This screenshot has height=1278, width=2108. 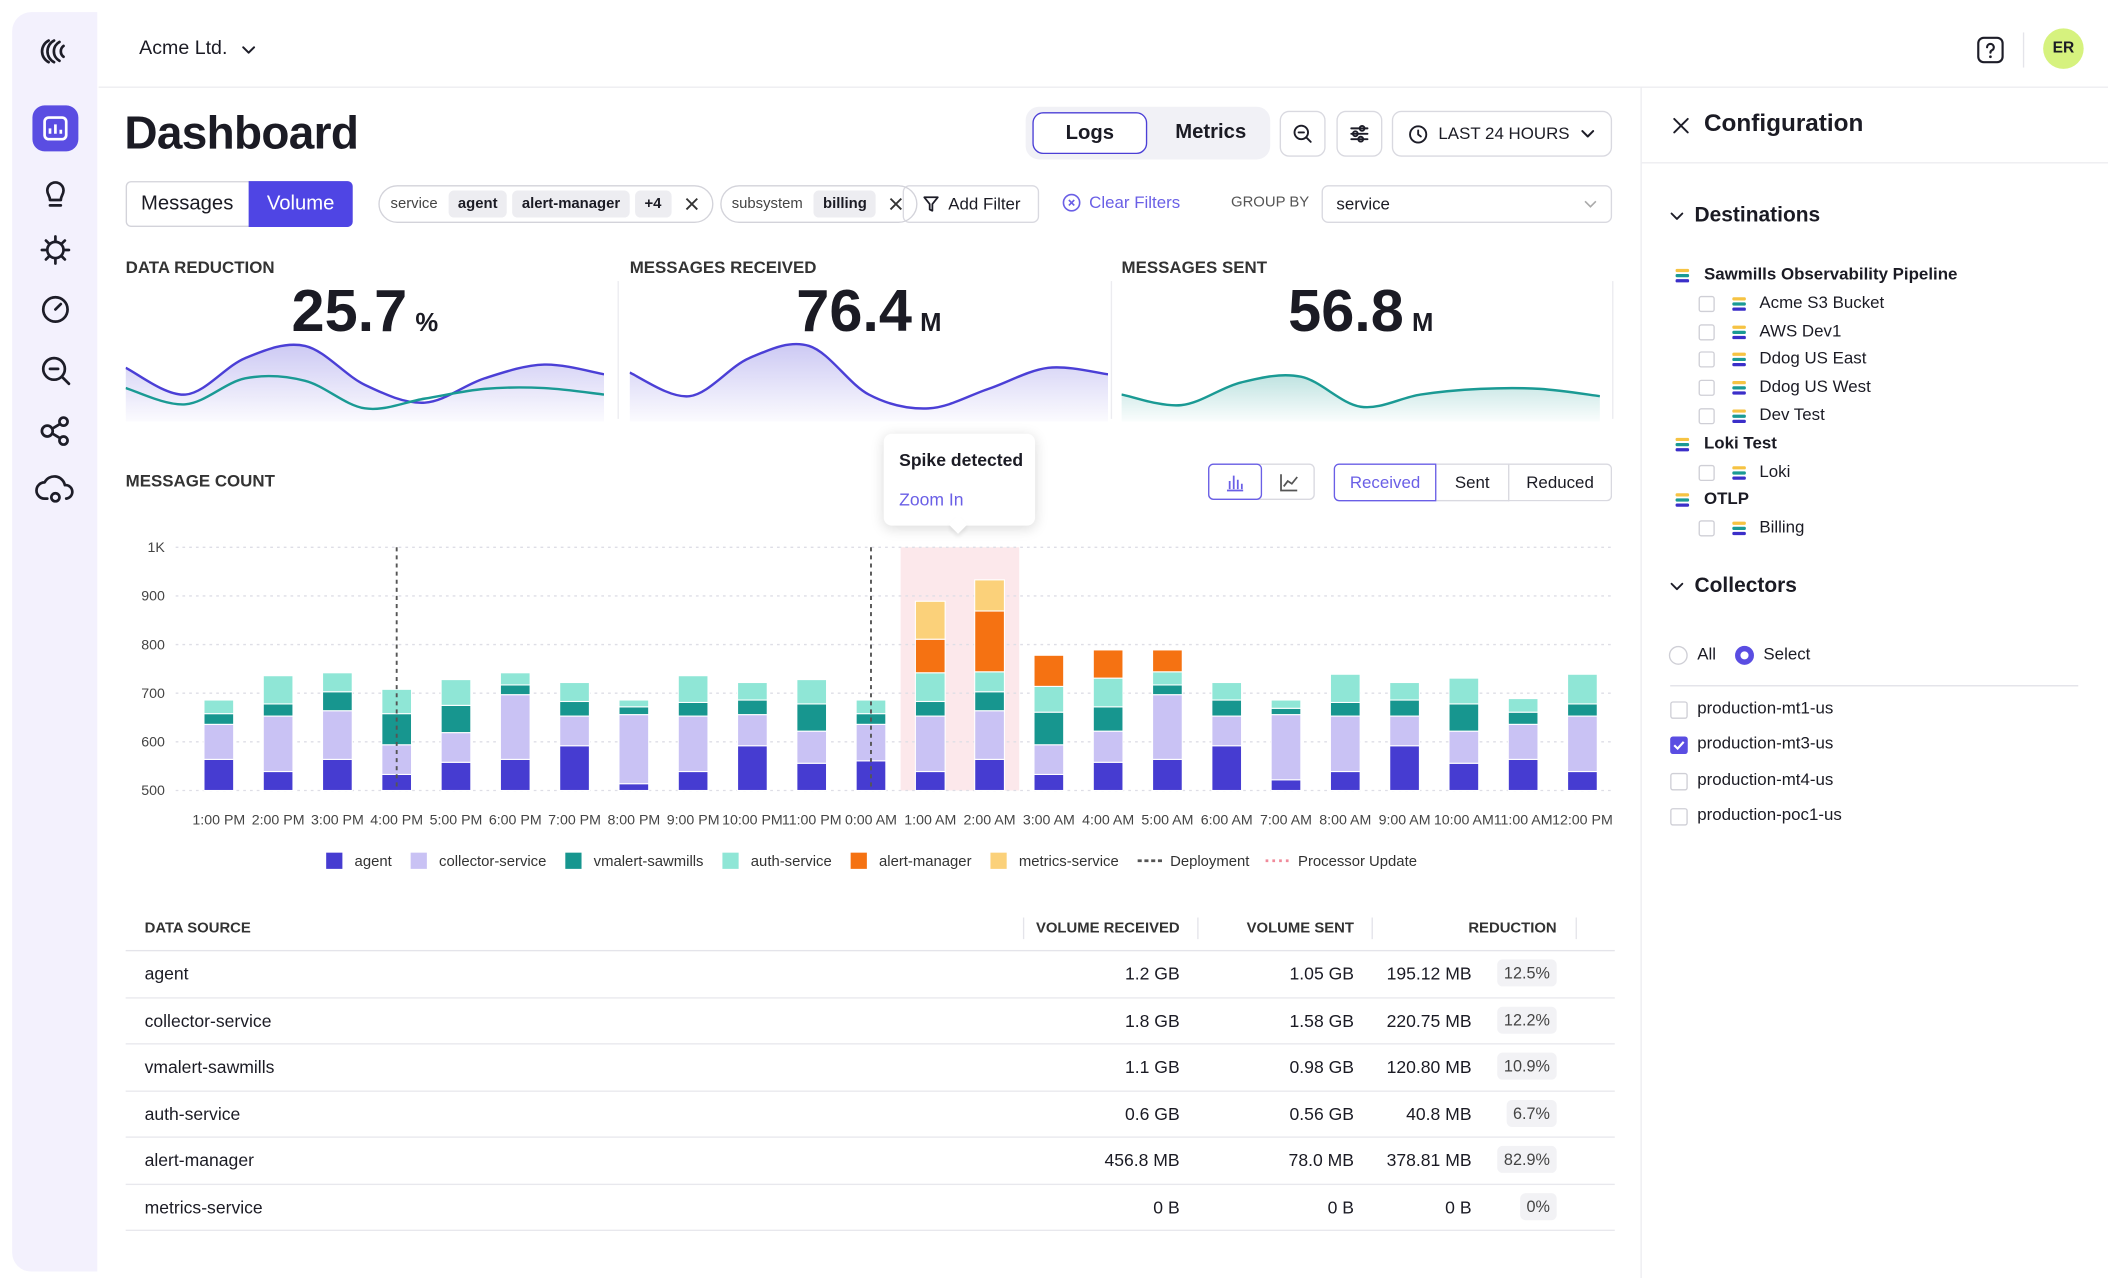 What do you see at coordinates (192, 1113) in the screenshot?
I see `cell-source: auth-service` at bounding box center [192, 1113].